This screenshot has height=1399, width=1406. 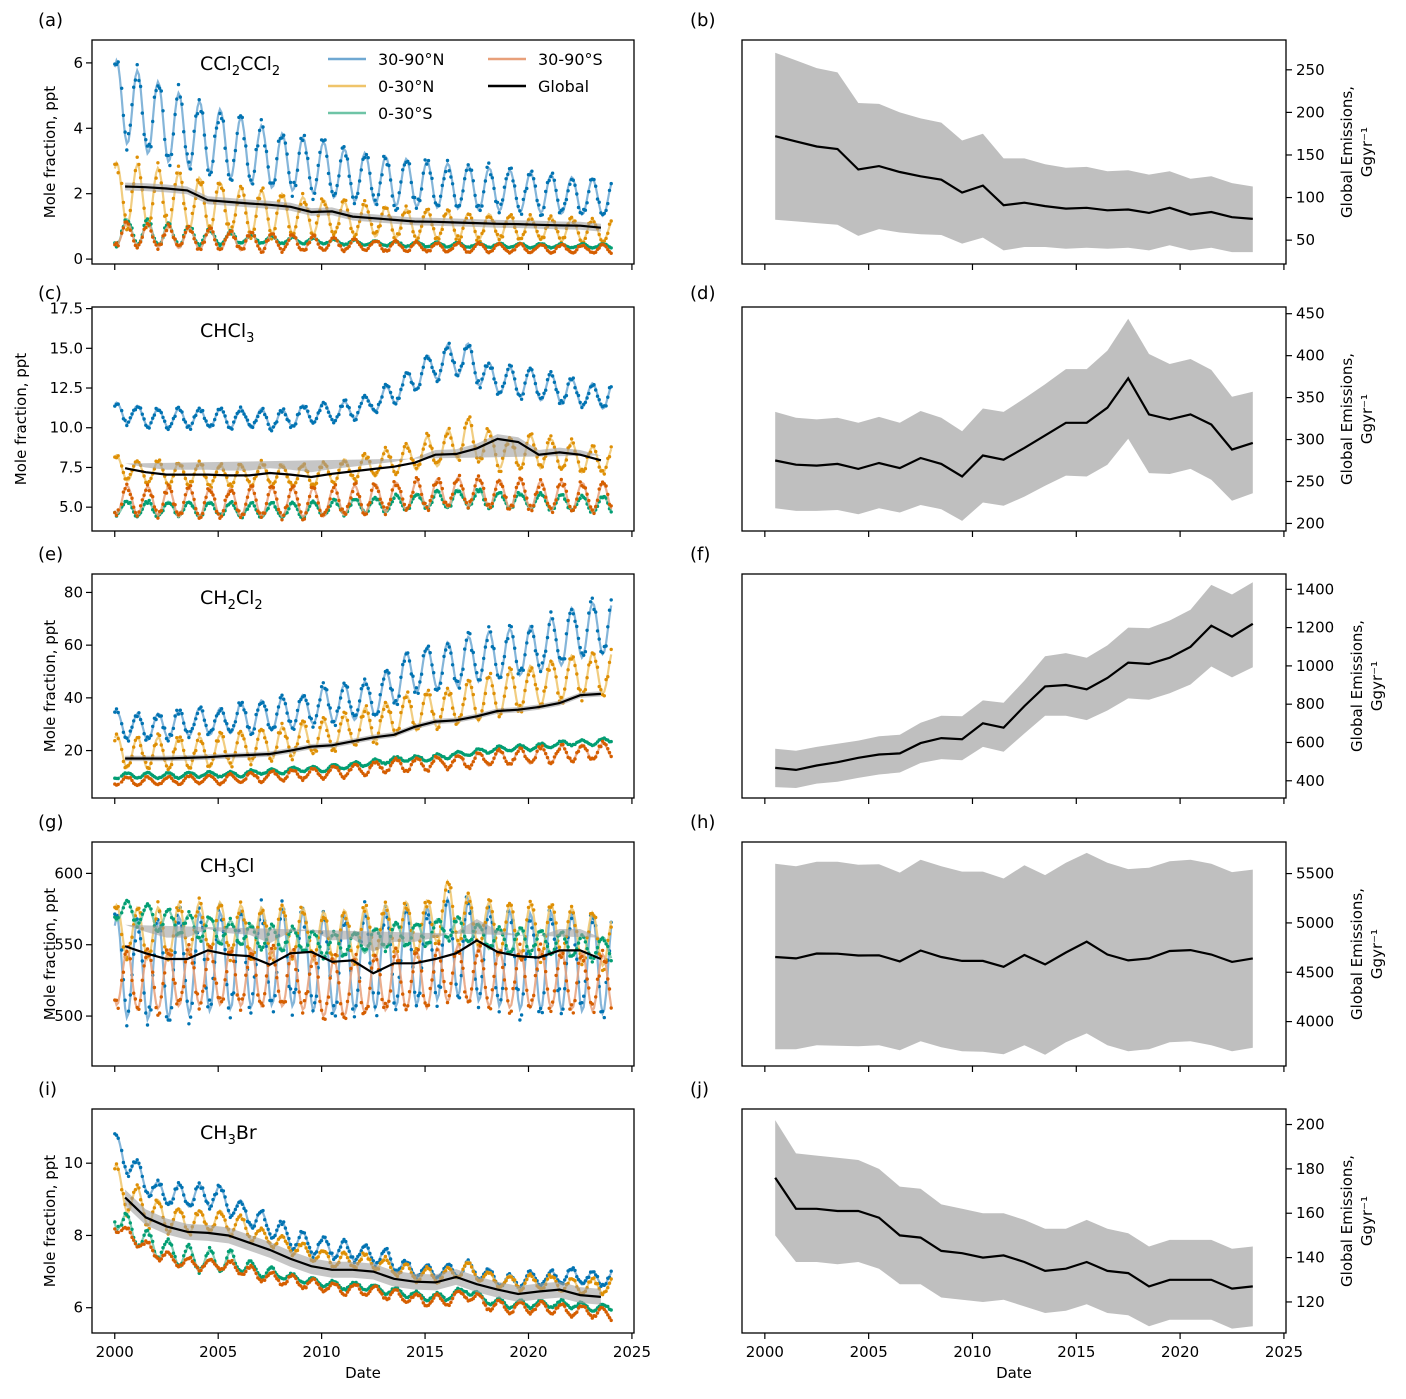 What do you see at coordinates (363, 763) in the screenshot?
I see `obs-points-s_high` at bounding box center [363, 763].